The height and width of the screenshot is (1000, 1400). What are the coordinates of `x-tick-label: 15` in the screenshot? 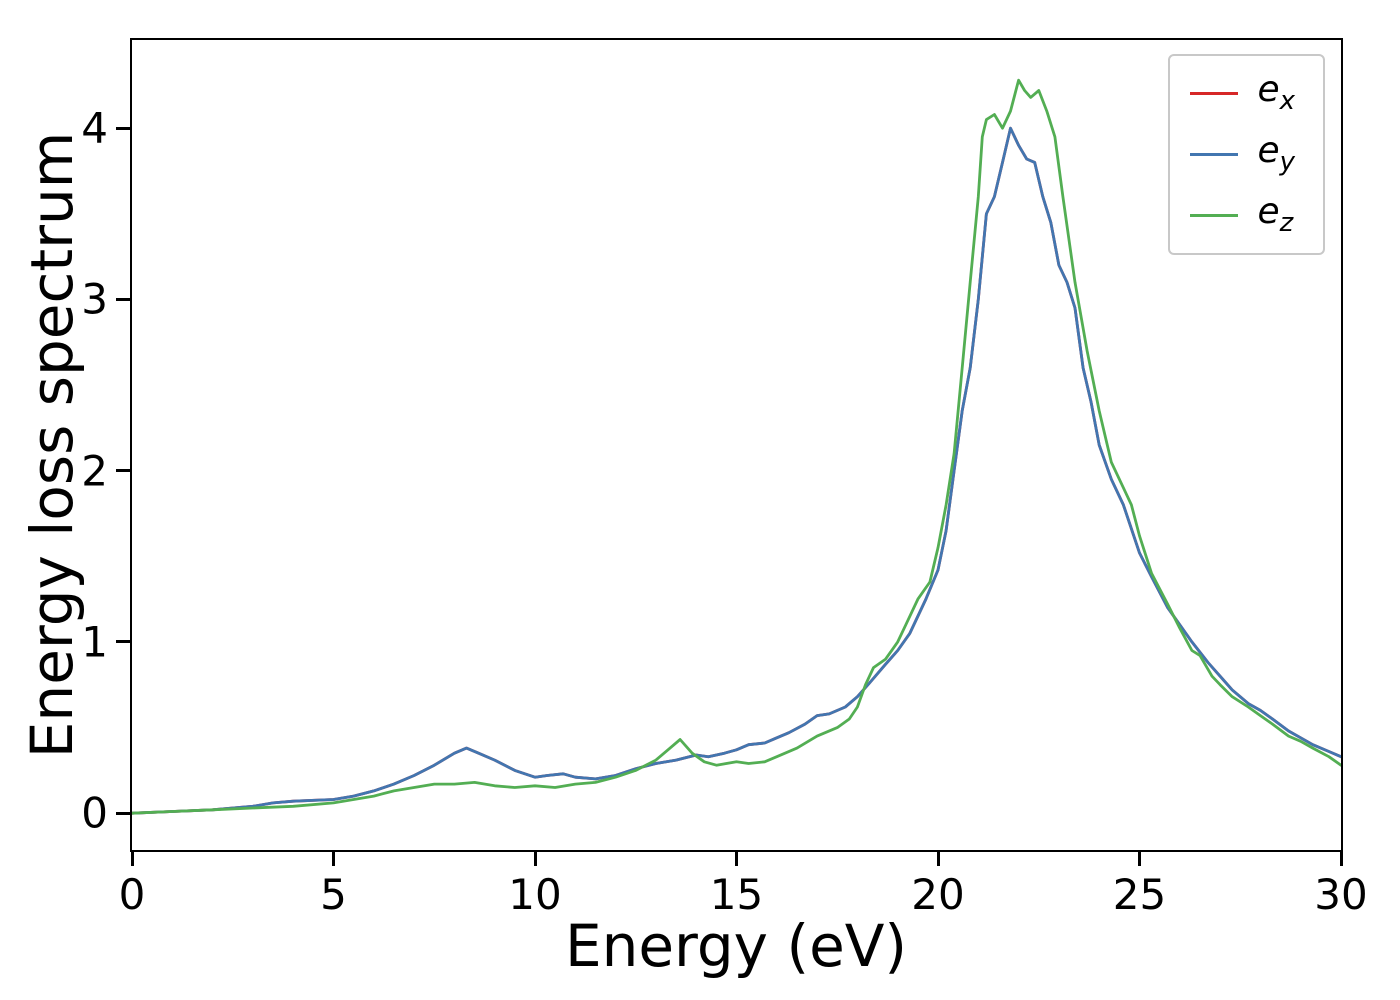 It's located at (736, 894).